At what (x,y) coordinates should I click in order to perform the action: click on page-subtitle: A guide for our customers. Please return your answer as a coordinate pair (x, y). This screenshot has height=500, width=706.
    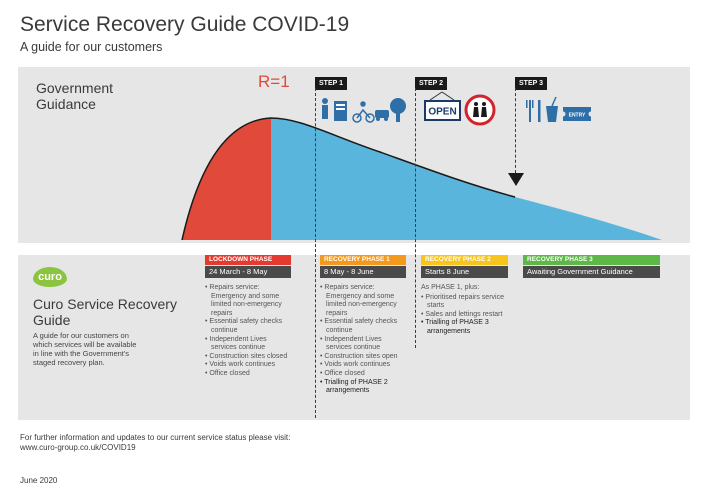
    Looking at the image, I should click on (91, 47).